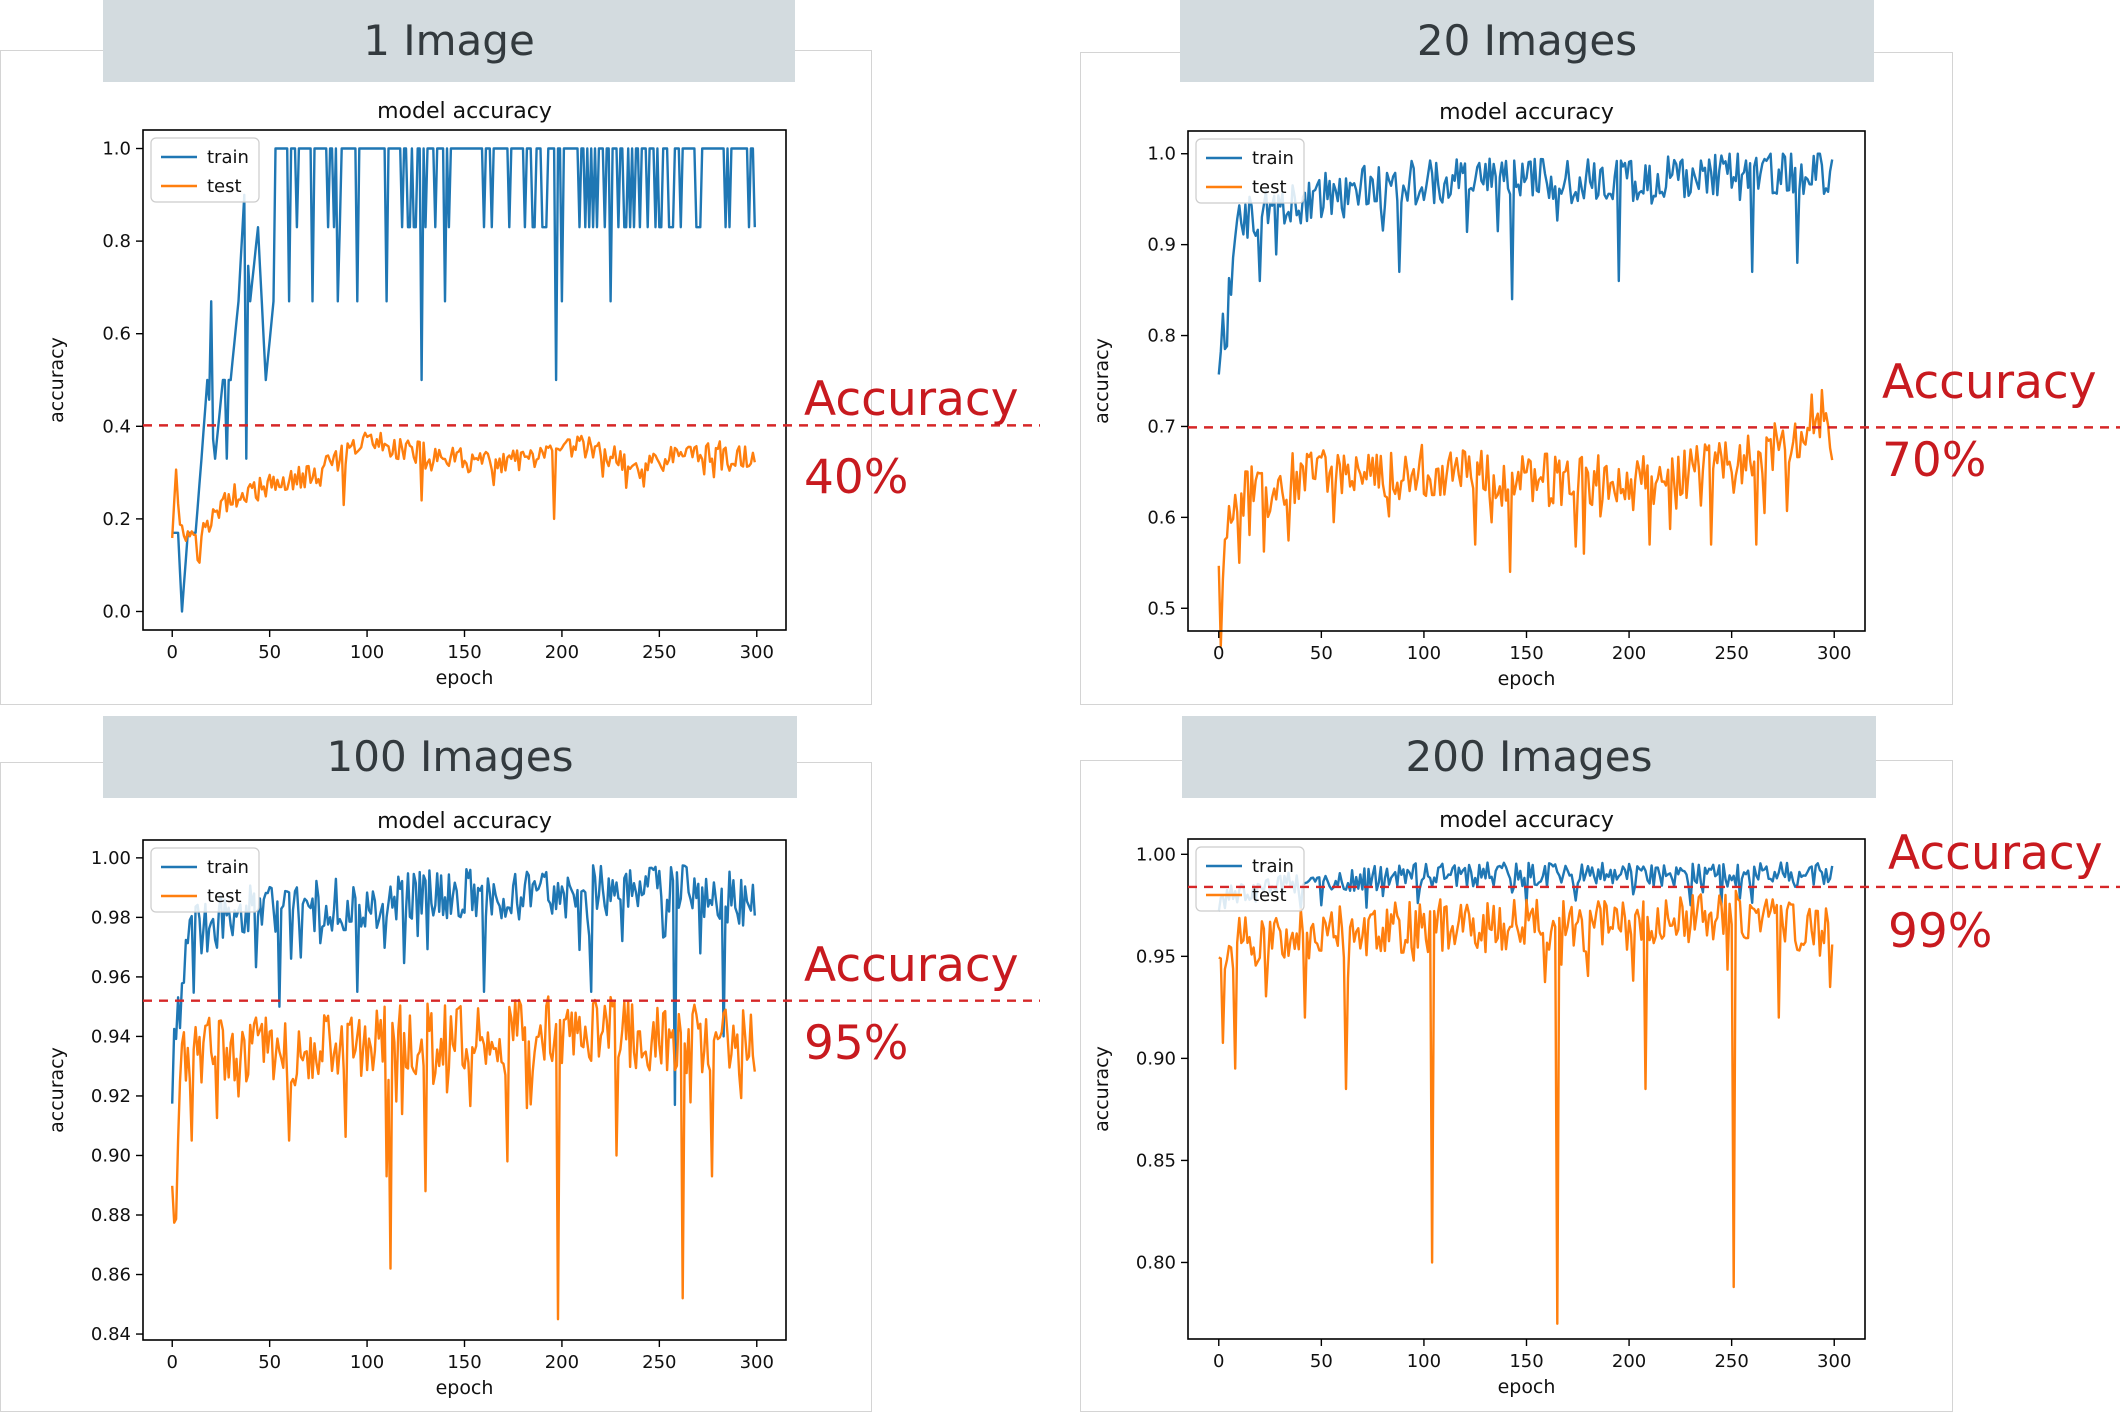  Describe the element at coordinates (111, 1036) in the screenshot. I see `y-tick-label: 0.94` at that location.